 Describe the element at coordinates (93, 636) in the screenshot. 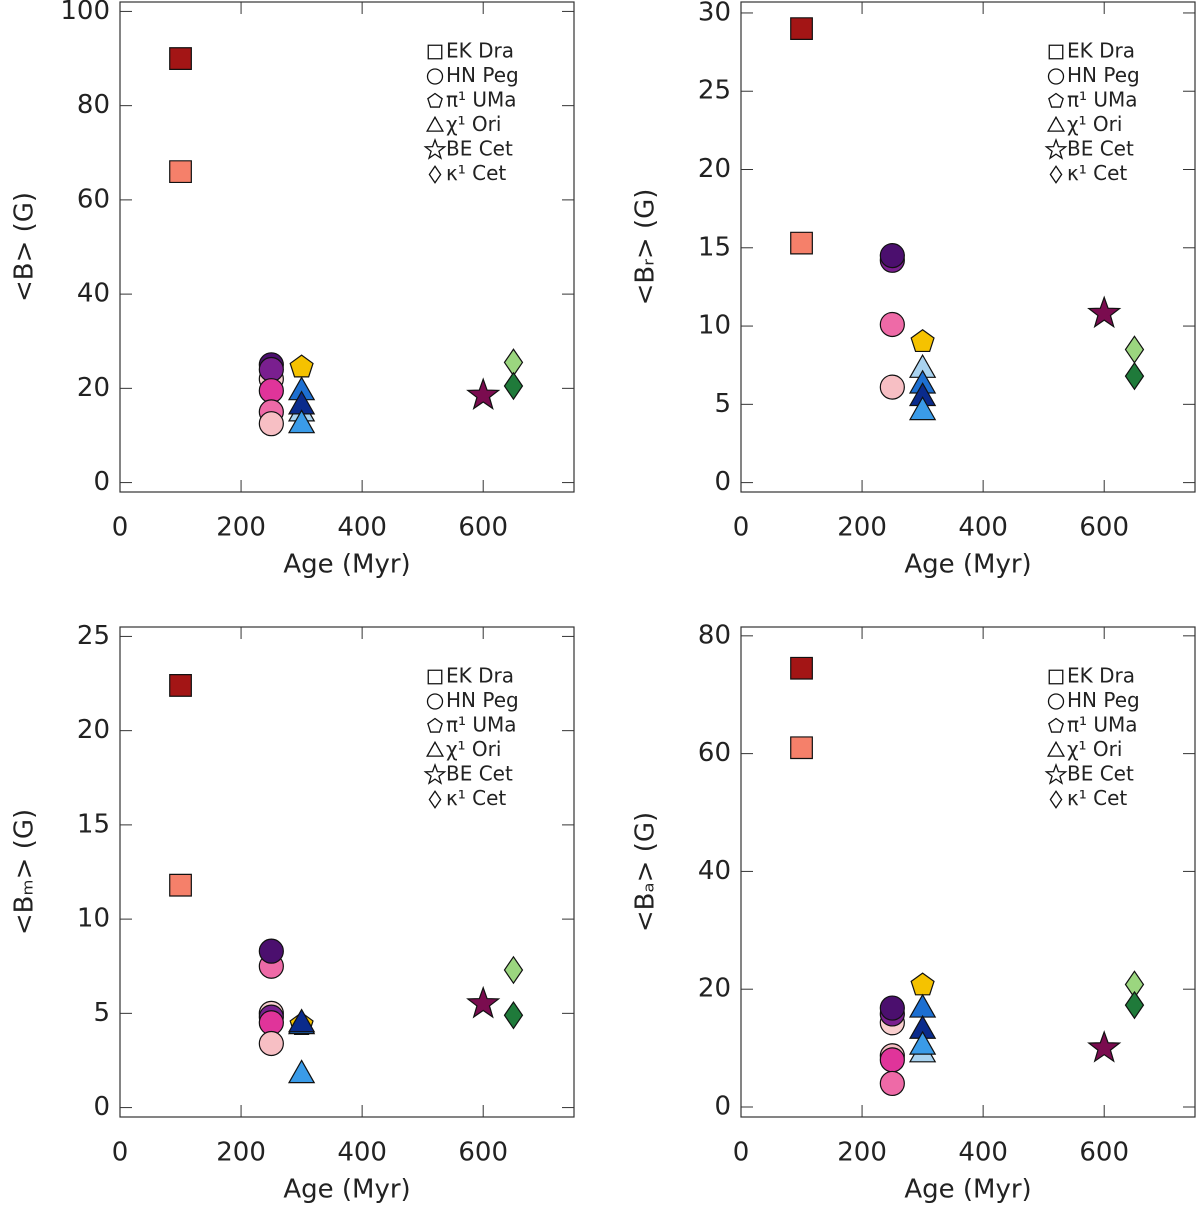

I see `y-tick-label: 25` at that location.